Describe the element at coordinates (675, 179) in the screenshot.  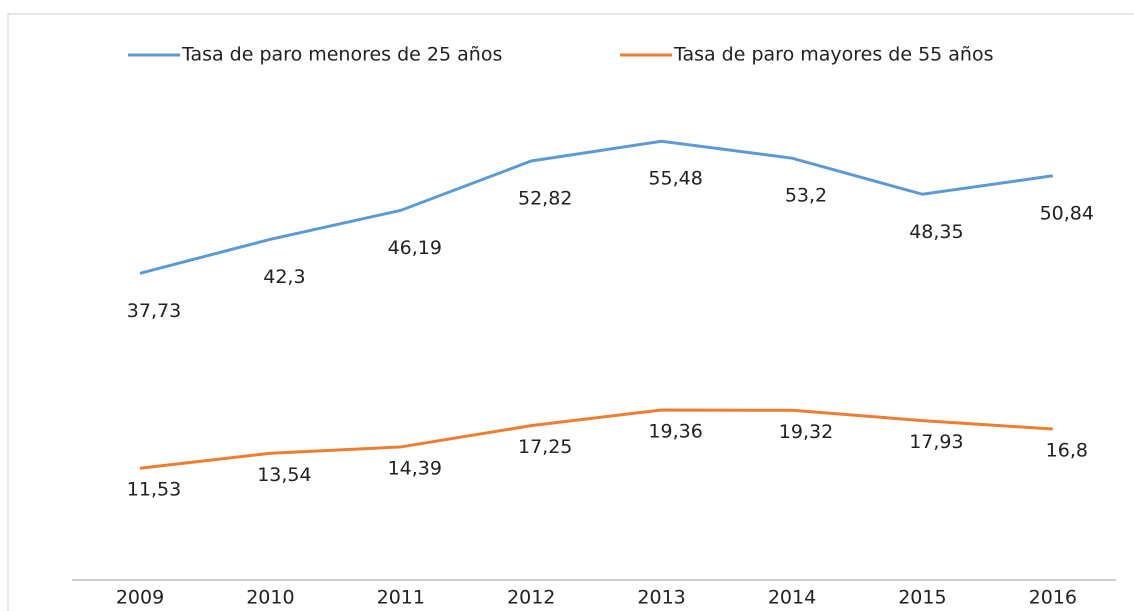
I see `data-label: 55,48` at that location.